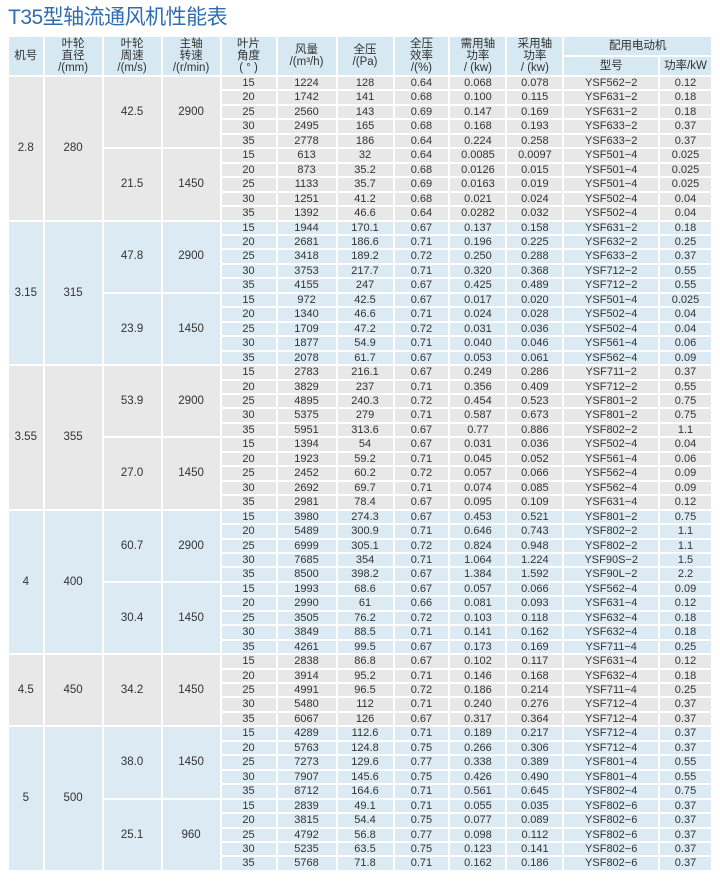 This screenshot has height=894, width=720. Describe the element at coordinates (365, 170) in the screenshot. I see `total-pressure-cell: 35.2` at that location.